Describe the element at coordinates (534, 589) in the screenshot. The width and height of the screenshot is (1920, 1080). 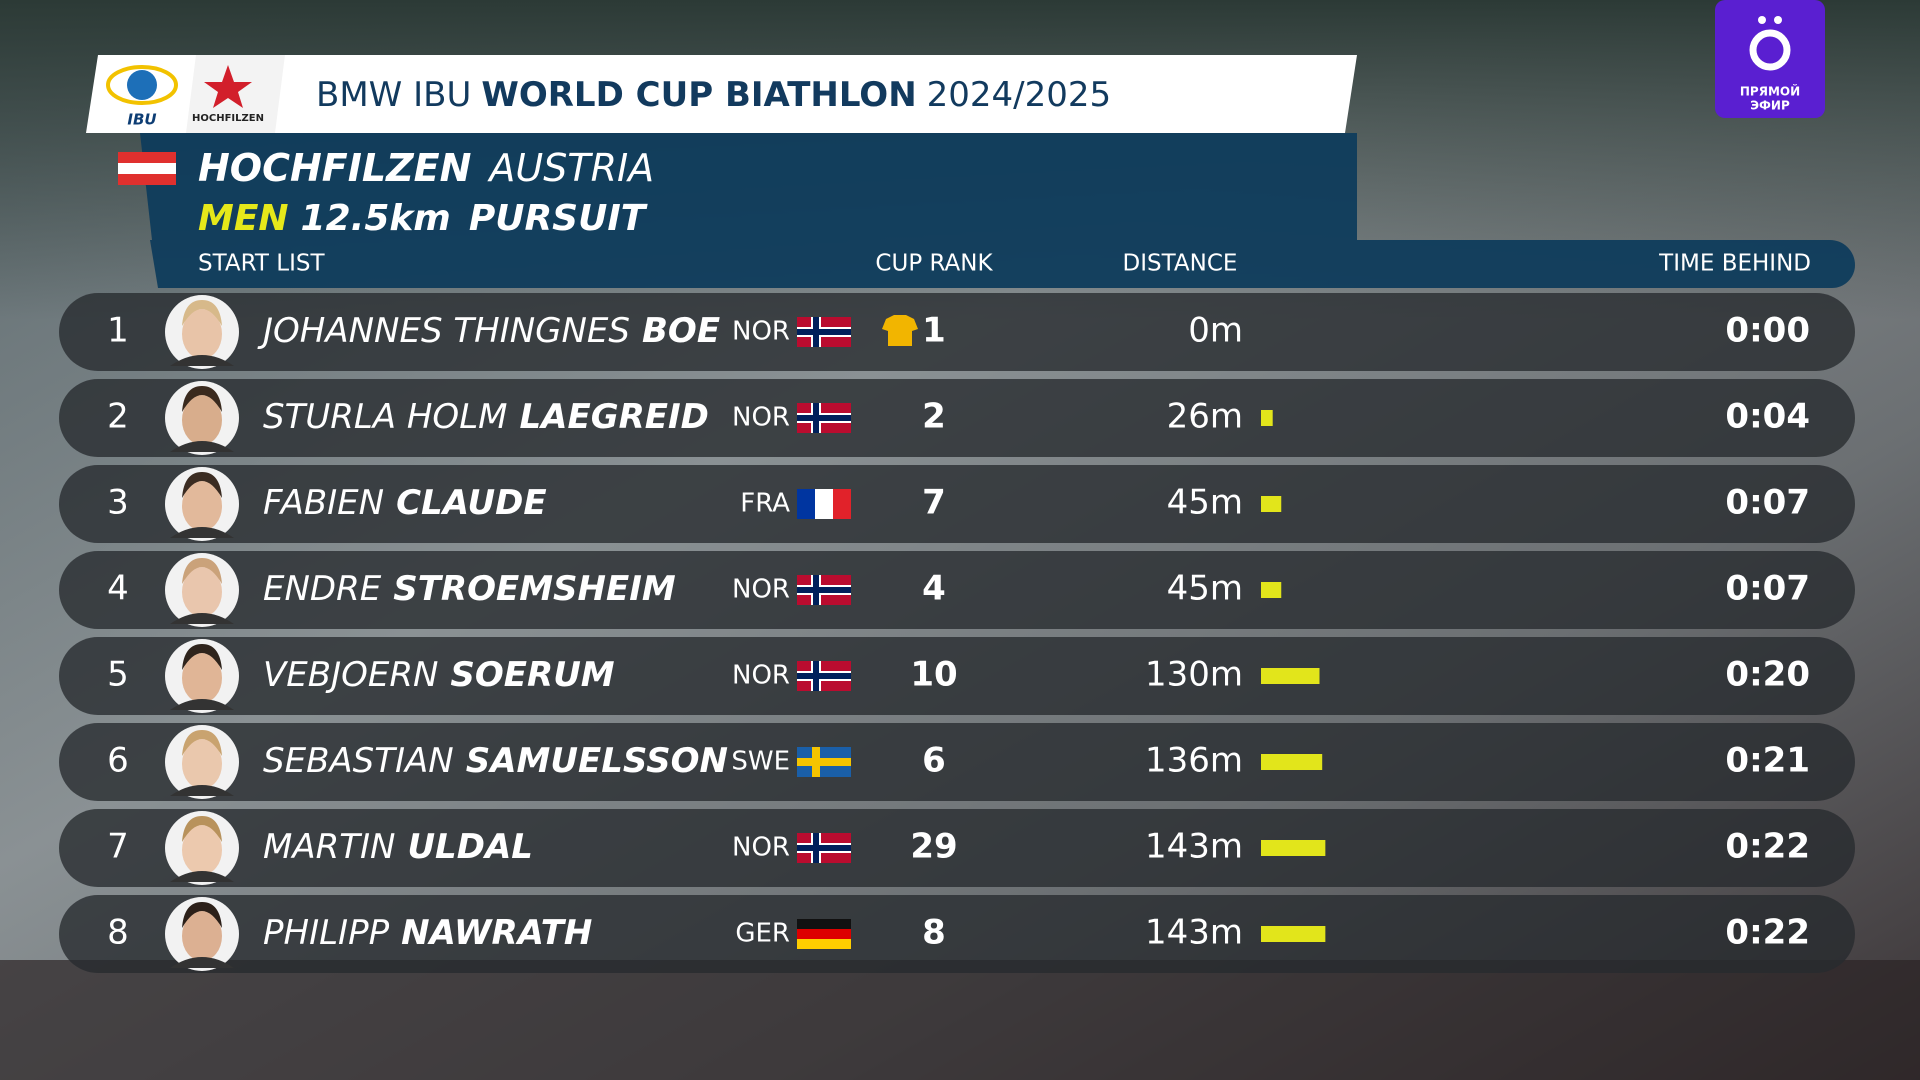
I see `last-name: STROEMSHEIM` at that location.